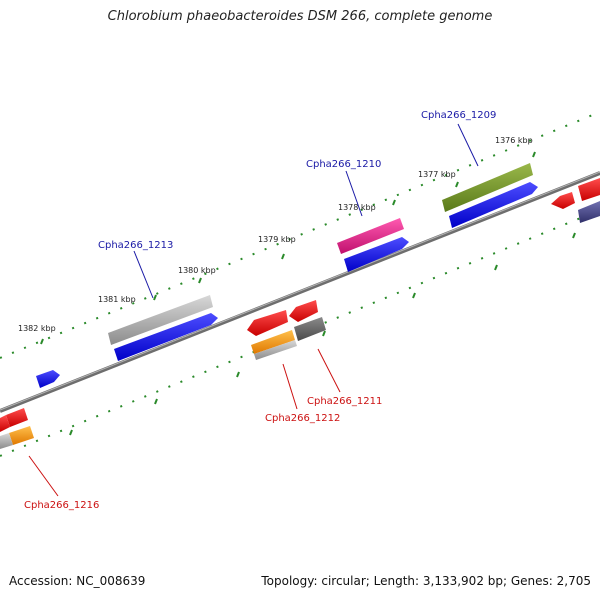 This screenshot has height=600, width=600. I want to click on scale-label-1381: 1381 kbp, so click(117, 299).